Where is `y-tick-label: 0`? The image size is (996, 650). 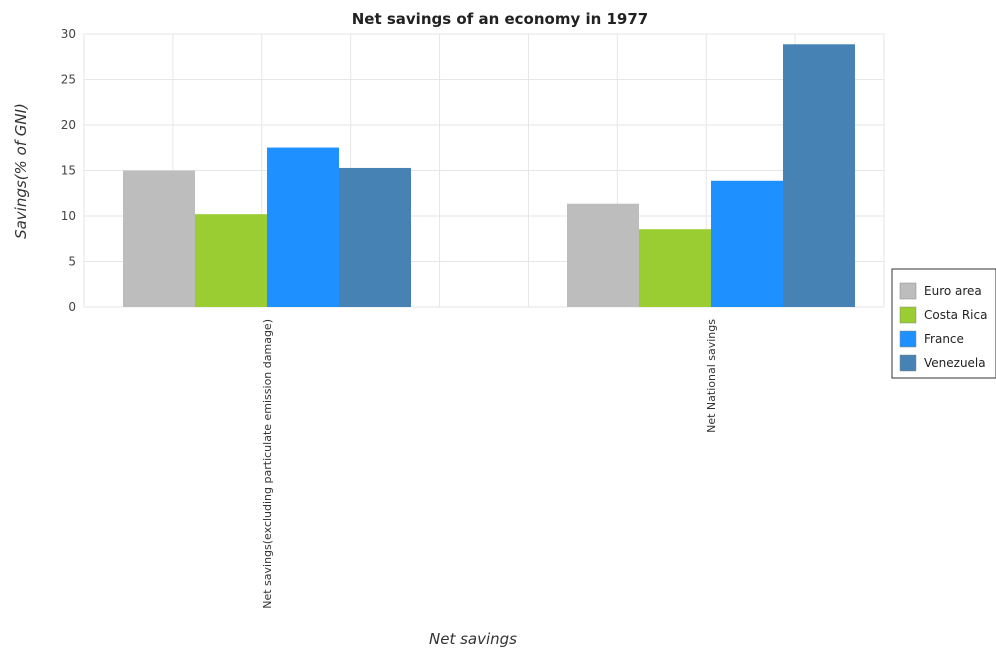 y-tick-label: 0 is located at coordinates (72, 307).